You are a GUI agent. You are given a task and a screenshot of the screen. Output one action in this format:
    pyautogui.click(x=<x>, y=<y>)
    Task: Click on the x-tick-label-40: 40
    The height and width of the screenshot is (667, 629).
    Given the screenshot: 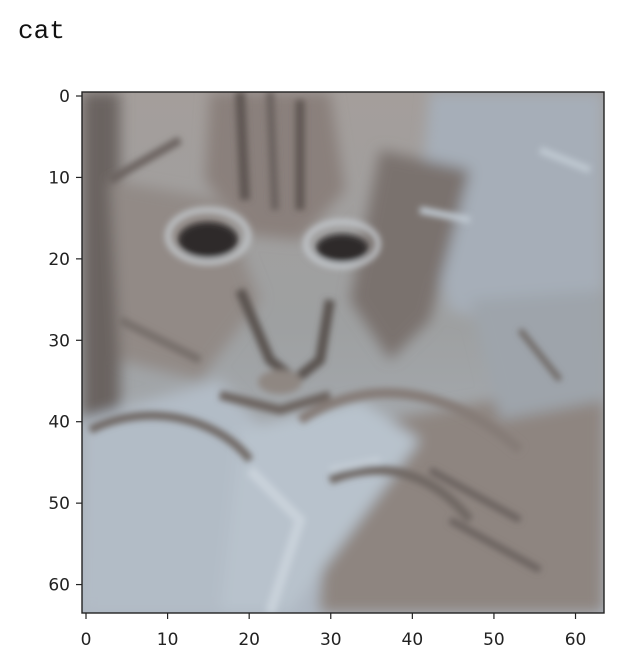 What is the action you would take?
    pyautogui.click(x=413, y=640)
    